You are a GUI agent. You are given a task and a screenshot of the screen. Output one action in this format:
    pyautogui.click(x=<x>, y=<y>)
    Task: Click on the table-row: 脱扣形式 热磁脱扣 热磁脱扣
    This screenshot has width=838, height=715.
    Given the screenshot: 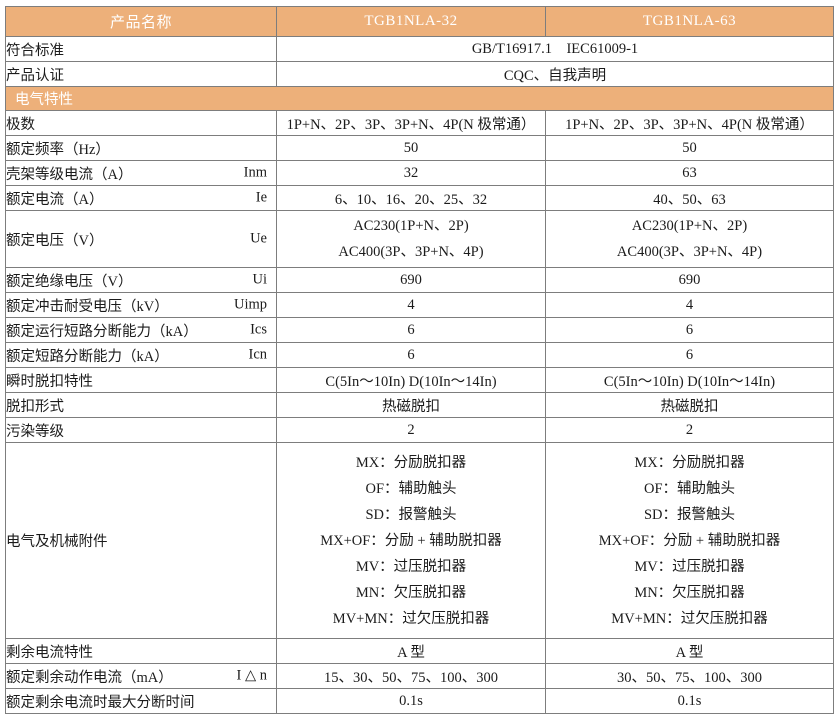 What is the action you would take?
    pyautogui.click(x=419, y=405)
    